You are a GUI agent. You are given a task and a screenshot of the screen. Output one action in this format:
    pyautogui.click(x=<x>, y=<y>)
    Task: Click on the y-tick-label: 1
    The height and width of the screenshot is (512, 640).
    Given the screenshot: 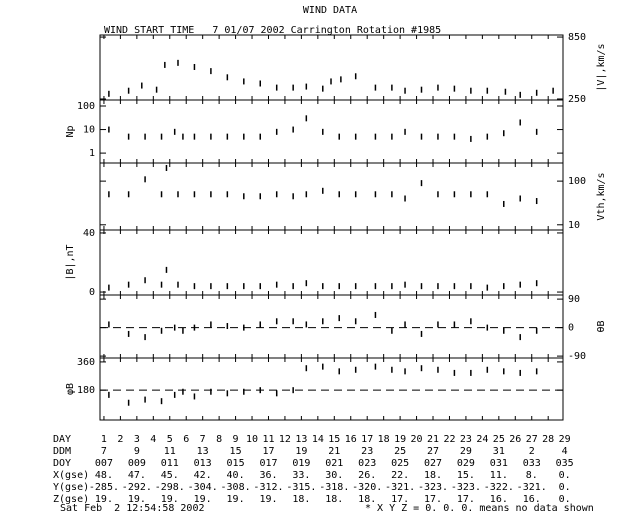 What is the action you would take?
    pyautogui.click(x=92, y=153)
    